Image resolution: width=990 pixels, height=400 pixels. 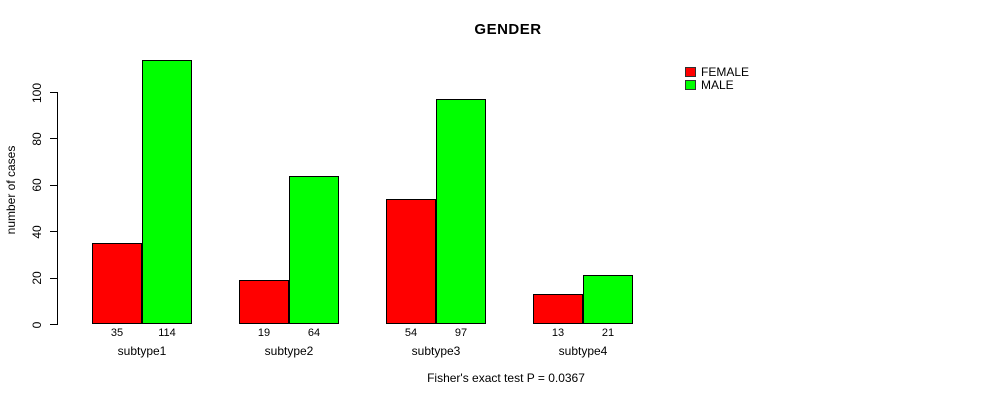 What do you see at coordinates (558, 333) in the screenshot?
I see `bar-value-label: 13` at bounding box center [558, 333].